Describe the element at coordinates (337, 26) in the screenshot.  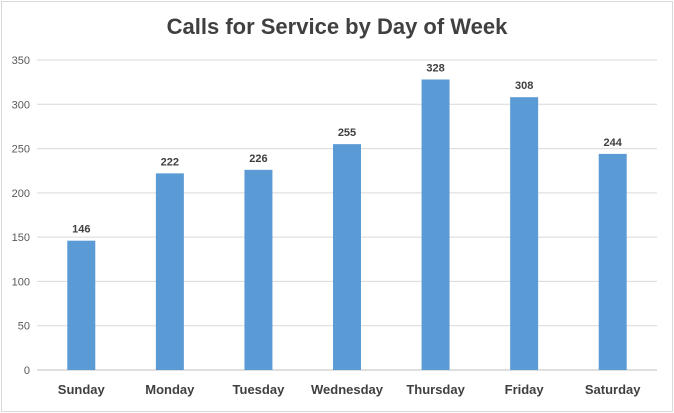
I see `chart-title: Calls for Service by Day of Week` at that location.